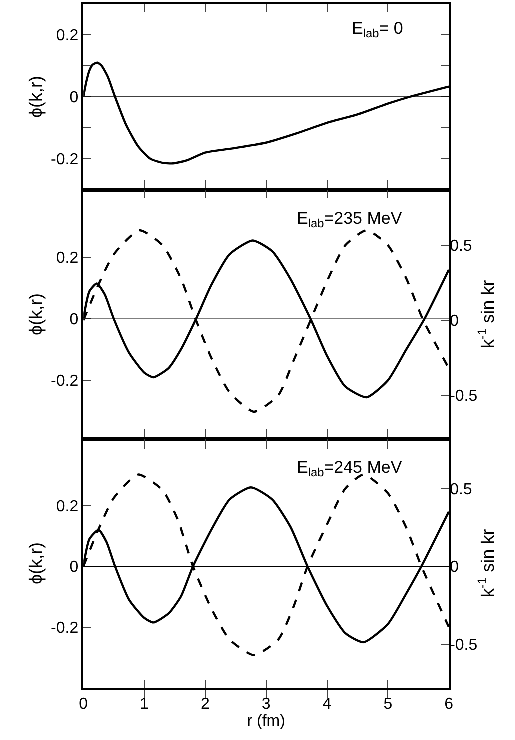 Image resolution: width=515 pixels, height=740 pixels. I want to click on x-tick-label: 1, so click(145, 704).